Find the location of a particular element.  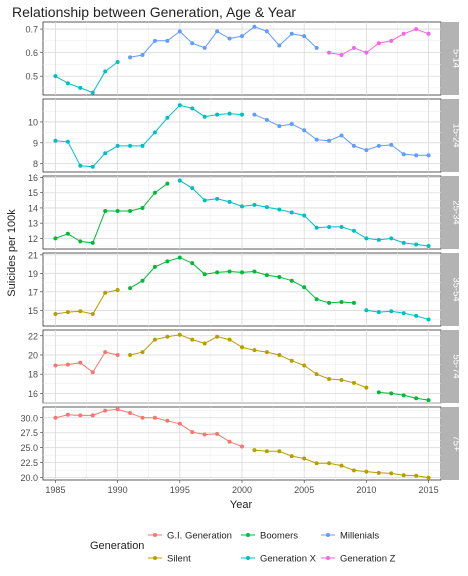

y-tick-label: 20 is located at coordinates (33, 355).